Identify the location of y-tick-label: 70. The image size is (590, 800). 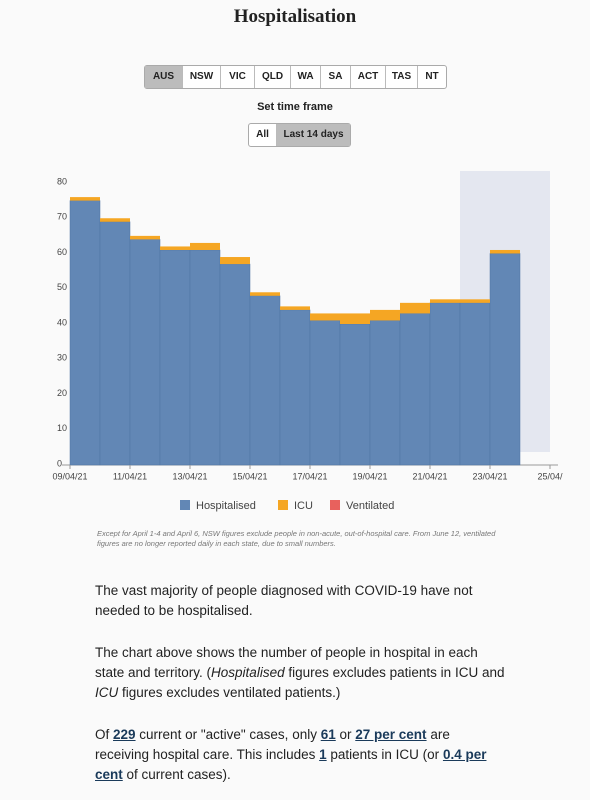
(62, 217).